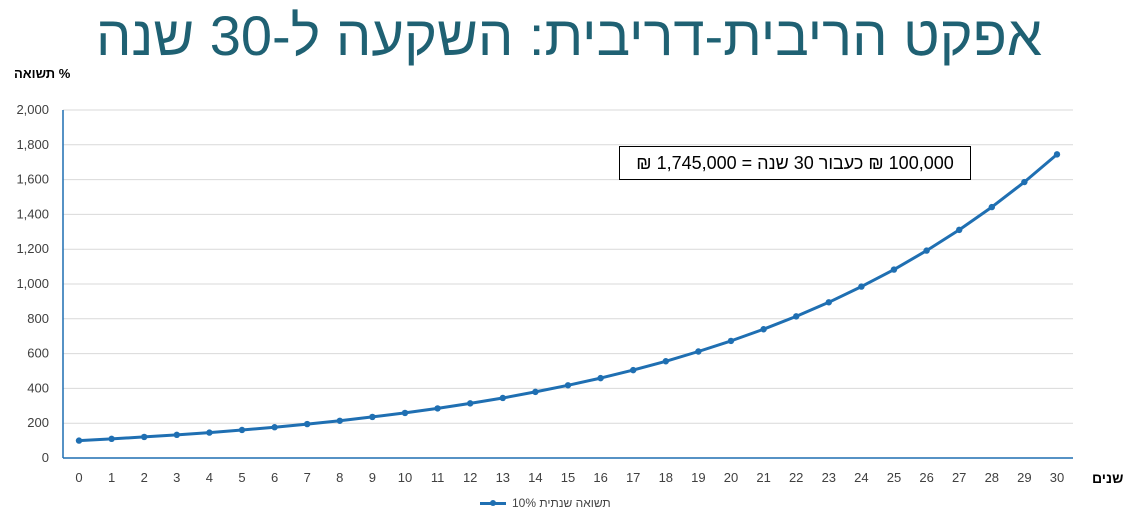 This screenshot has height=520, width=1138. What do you see at coordinates (209, 477) in the screenshot?
I see `x-tick-label: 4` at bounding box center [209, 477].